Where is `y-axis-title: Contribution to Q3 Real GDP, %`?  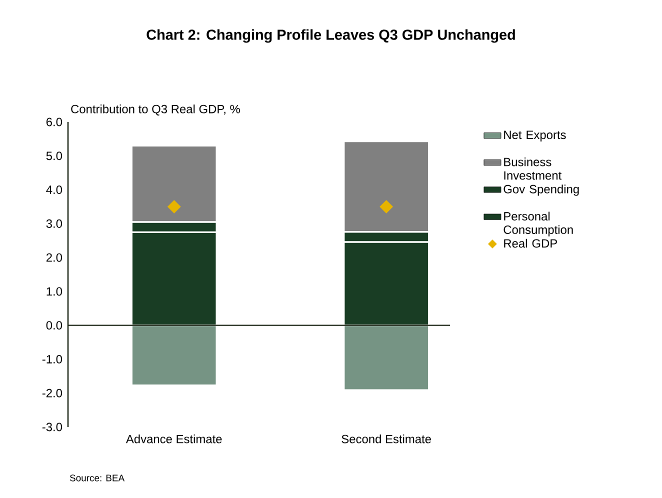 y-axis-title: Contribution to Q3 Real GDP, % is located at coordinates (155, 110).